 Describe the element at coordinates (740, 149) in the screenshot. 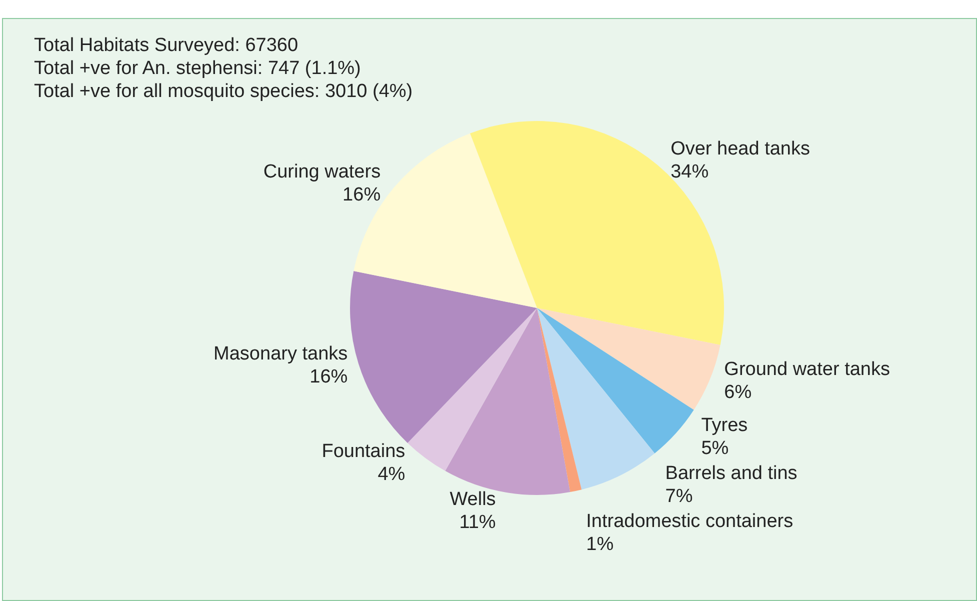

I see `slice-label: Over head tanks` at that location.